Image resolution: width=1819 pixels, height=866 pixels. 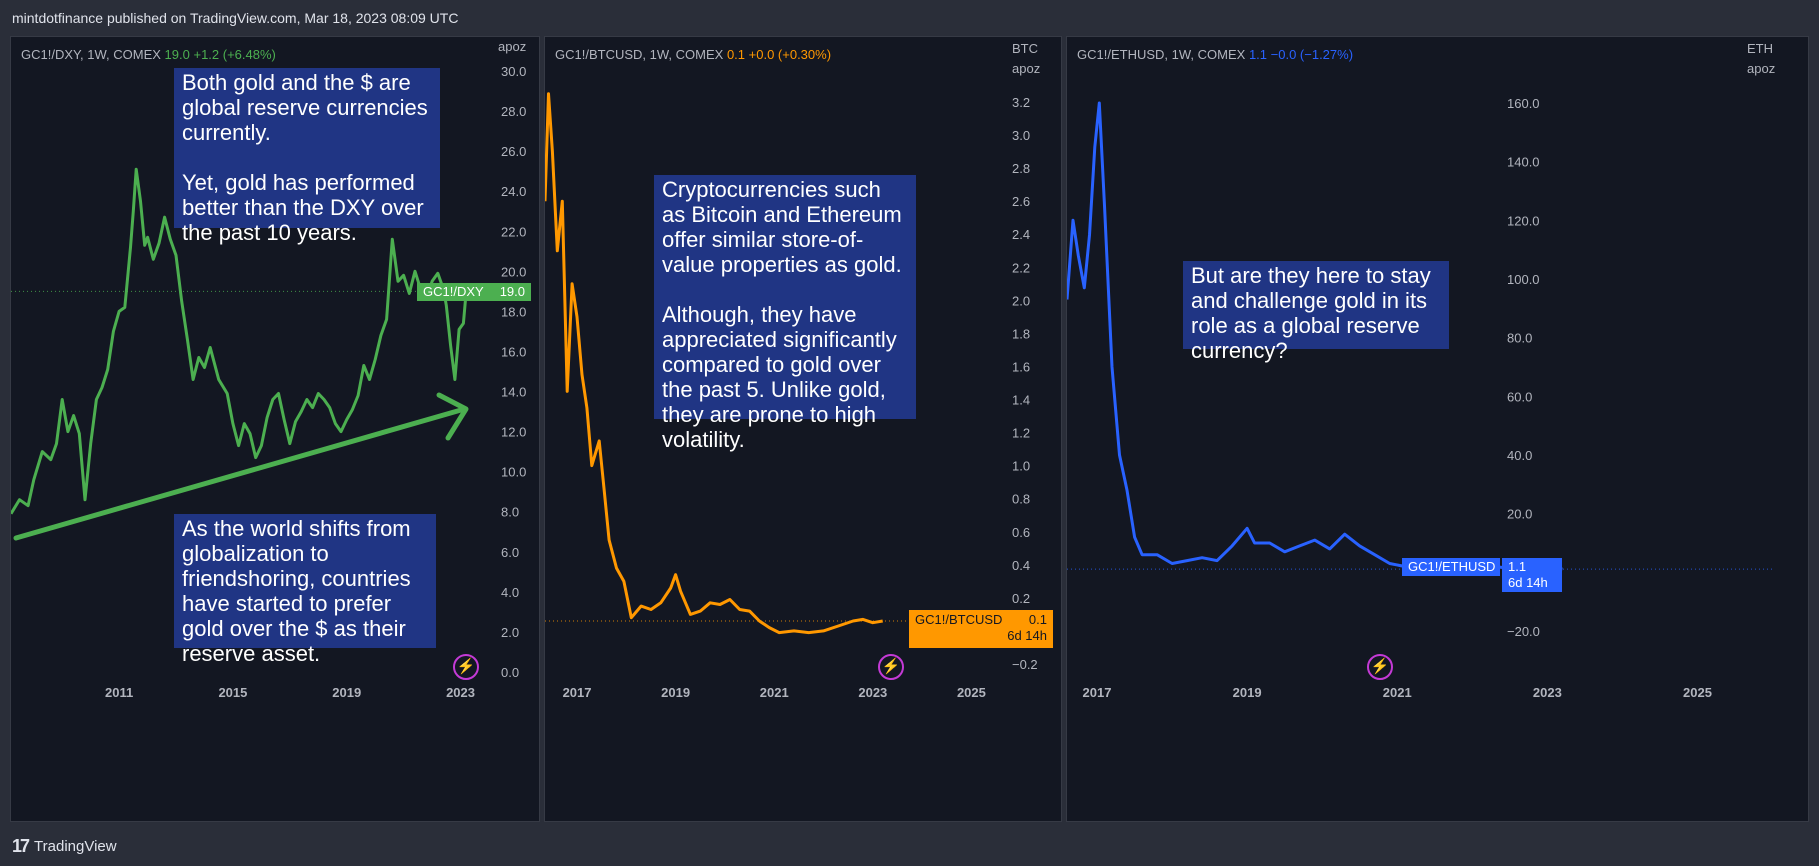 What do you see at coordinates (513, 351) in the screenshot?
I see `y-tick-label: 16.0` at bounding box center [513, 351].